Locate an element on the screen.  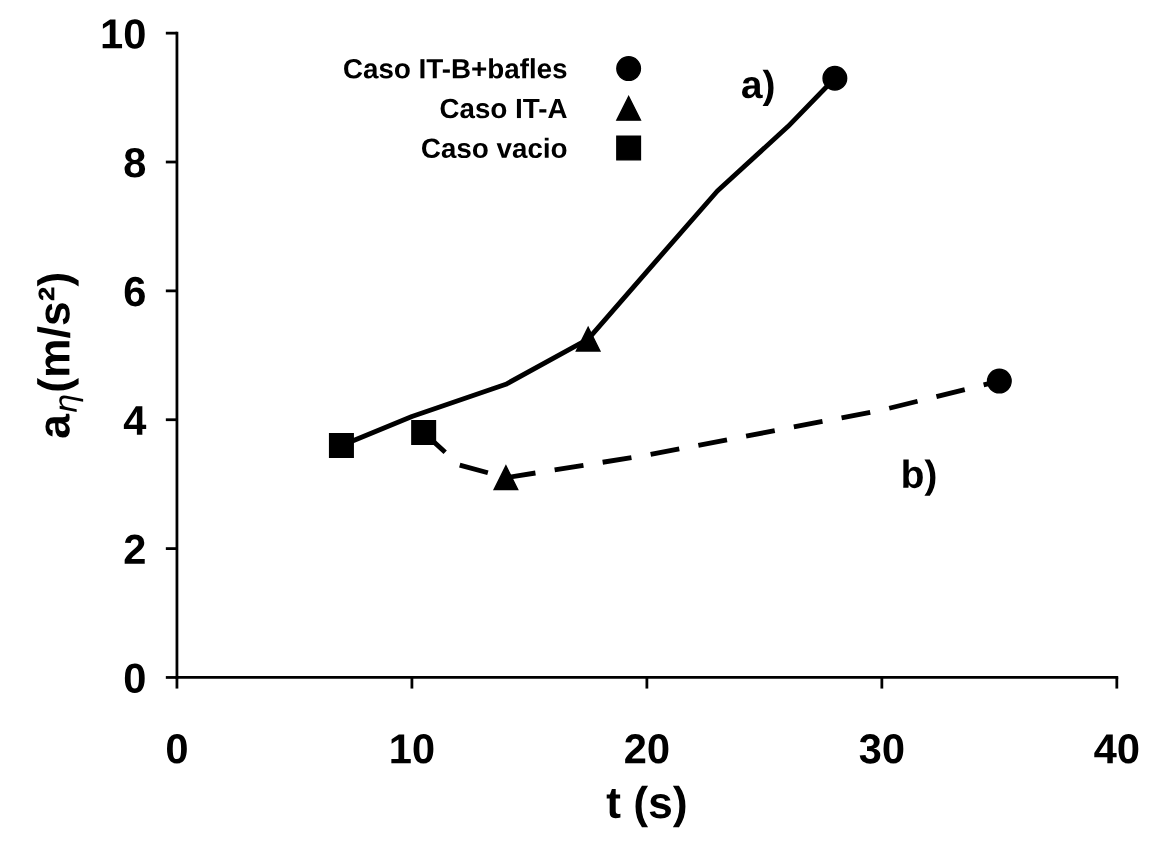
x-axis-title: t (s) is located at coordinates (646, 806).